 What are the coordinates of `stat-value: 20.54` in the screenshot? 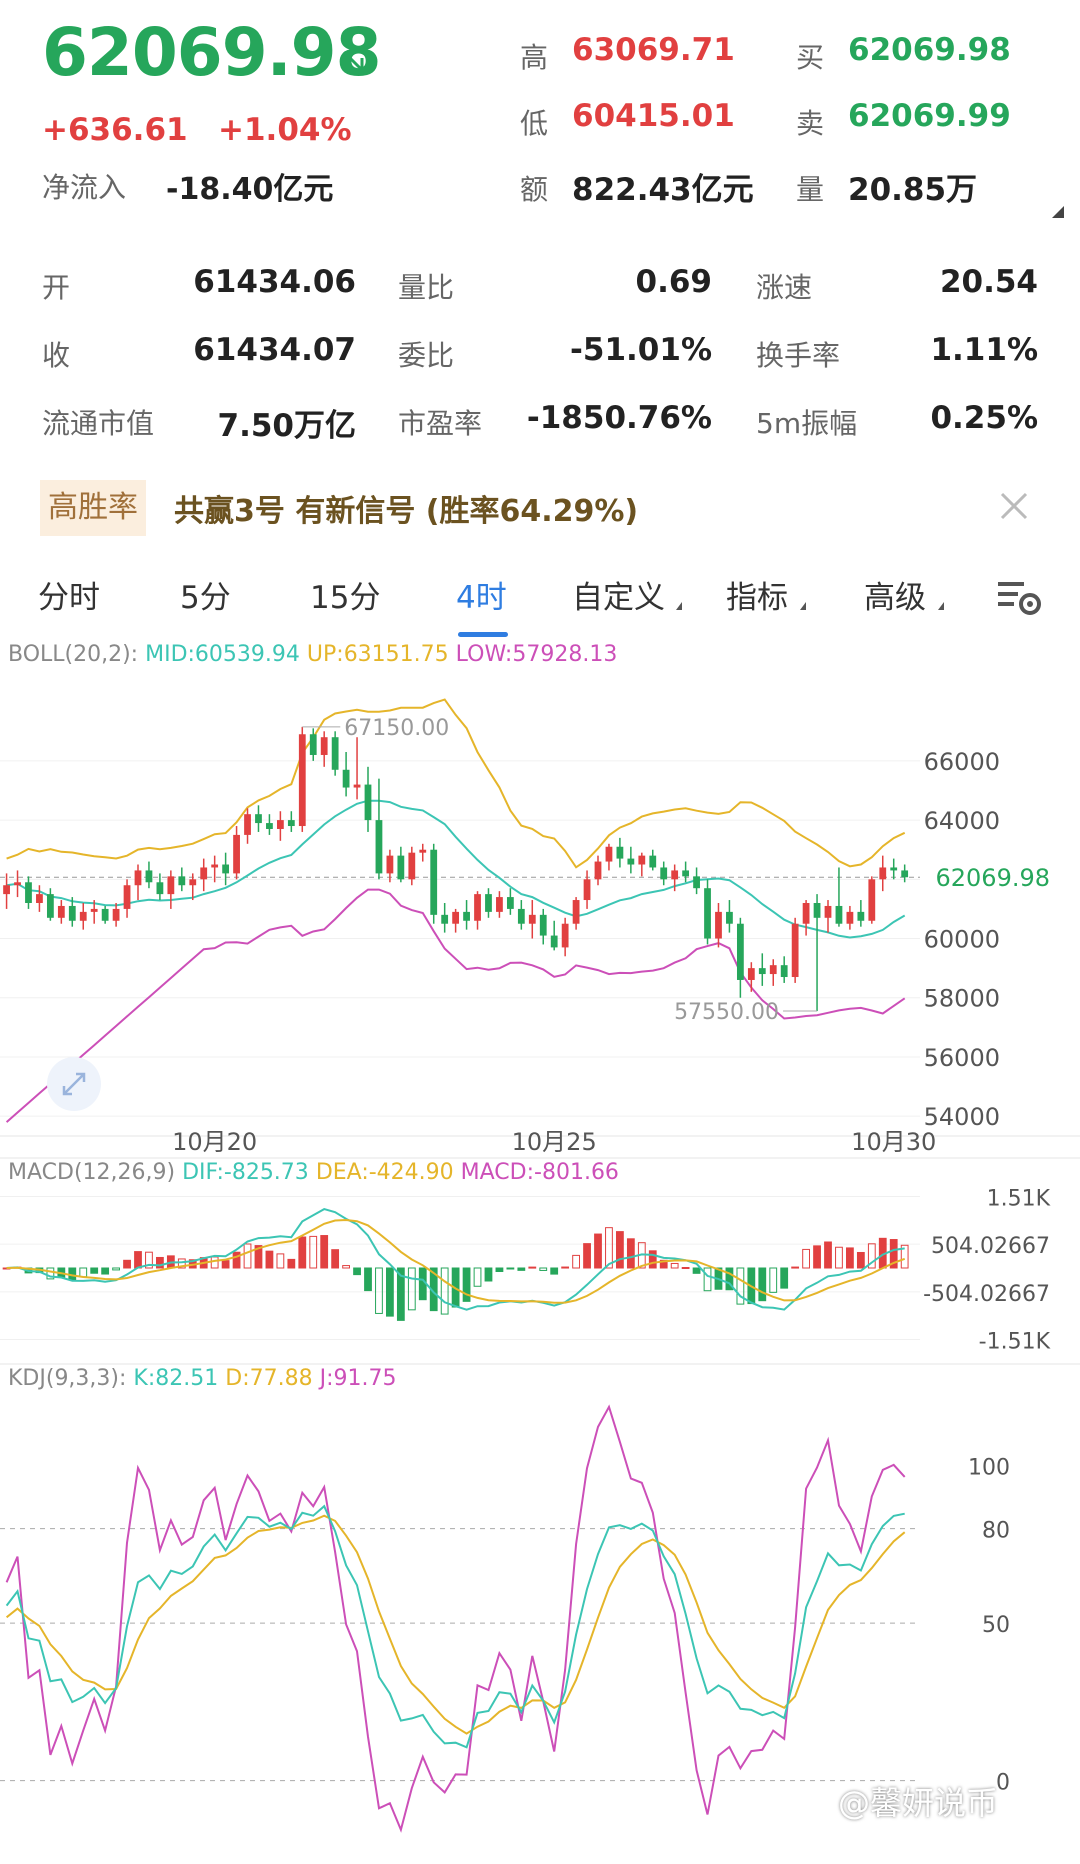 It's located at (988, 282).